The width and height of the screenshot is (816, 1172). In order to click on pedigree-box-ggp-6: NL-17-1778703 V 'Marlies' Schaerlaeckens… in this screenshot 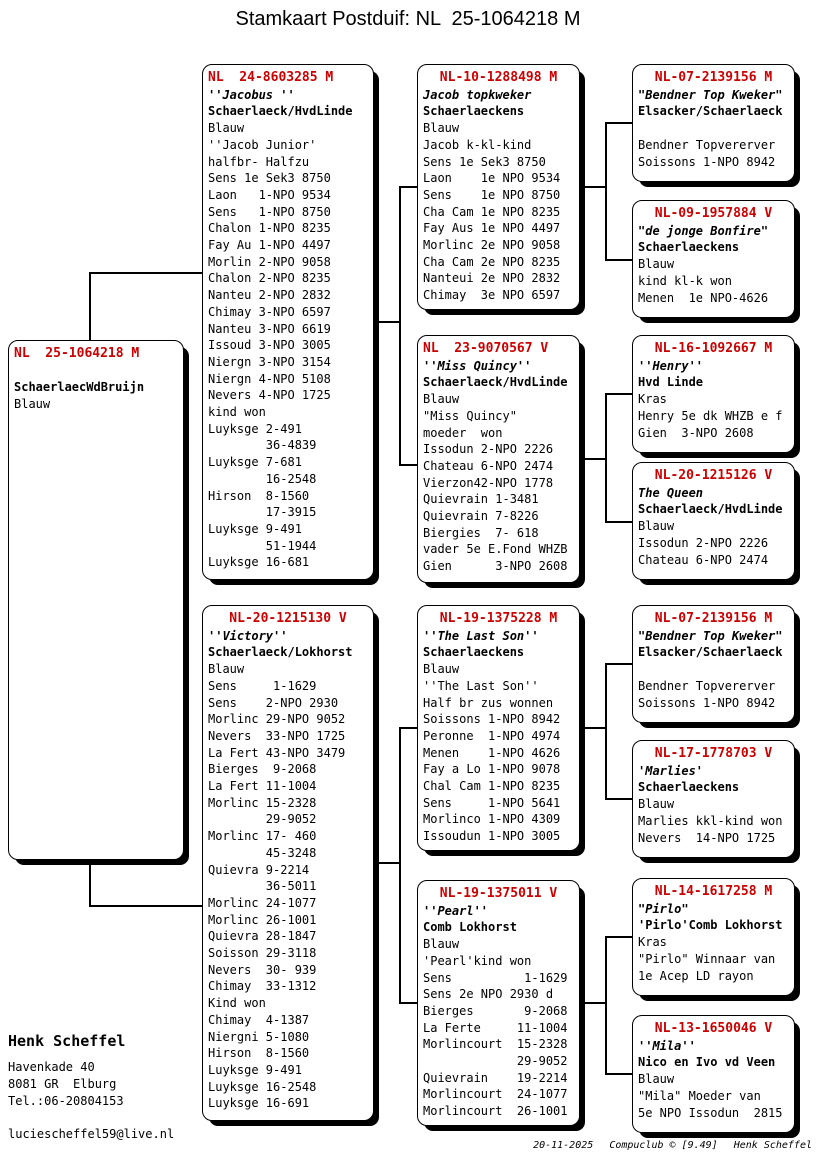, I will do `click(713, 799)`.